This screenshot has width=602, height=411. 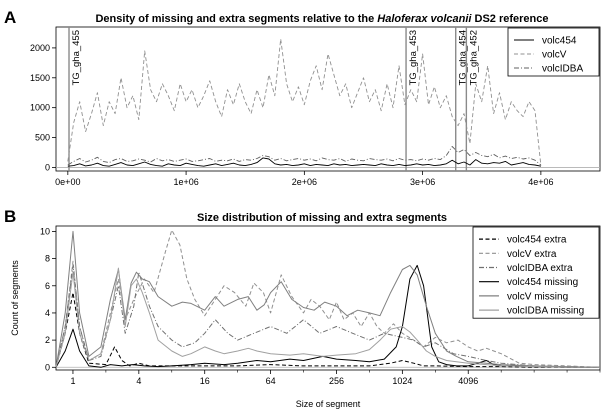 I want to click on x-tick-label: 1024, so click(x=402, y=381).